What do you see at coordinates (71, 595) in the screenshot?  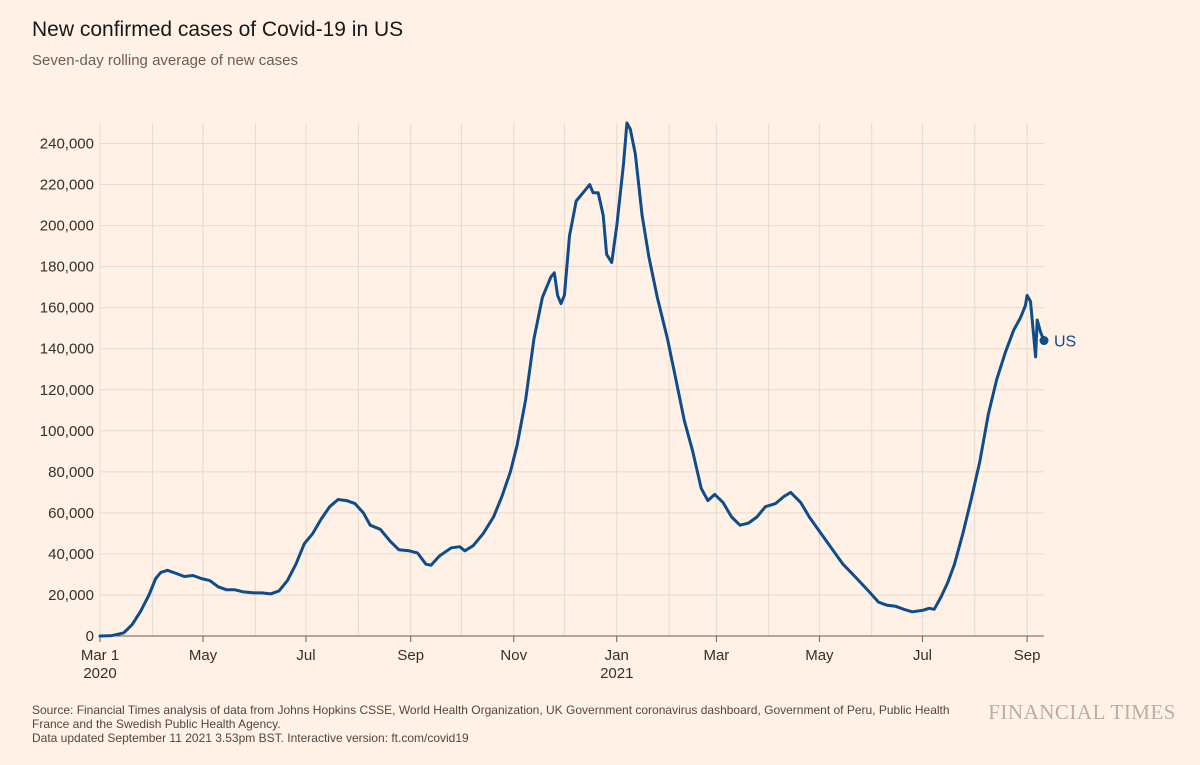 I see `y-tick-label: 20,000` at bounding box center [71, 595].